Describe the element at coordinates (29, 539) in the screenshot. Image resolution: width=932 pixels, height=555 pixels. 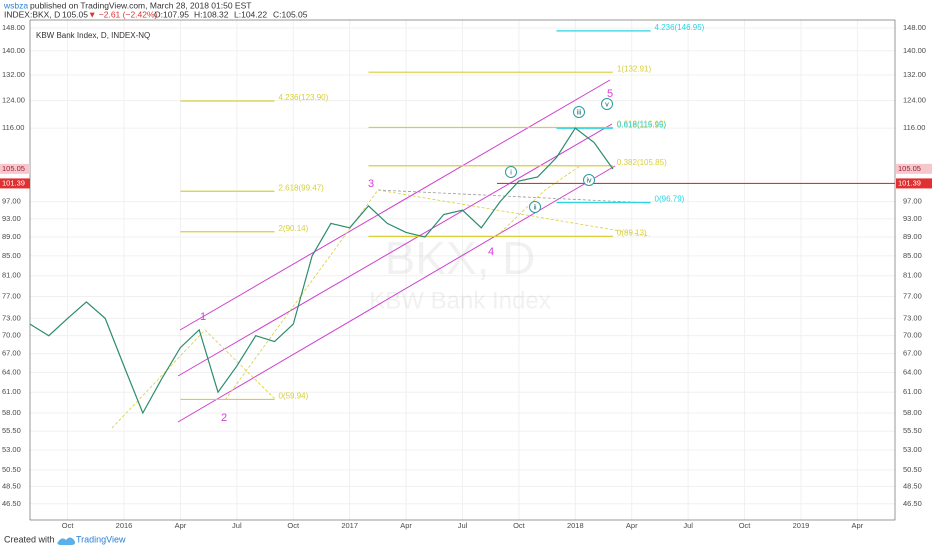
I see `footer-created: Created with` at that location.